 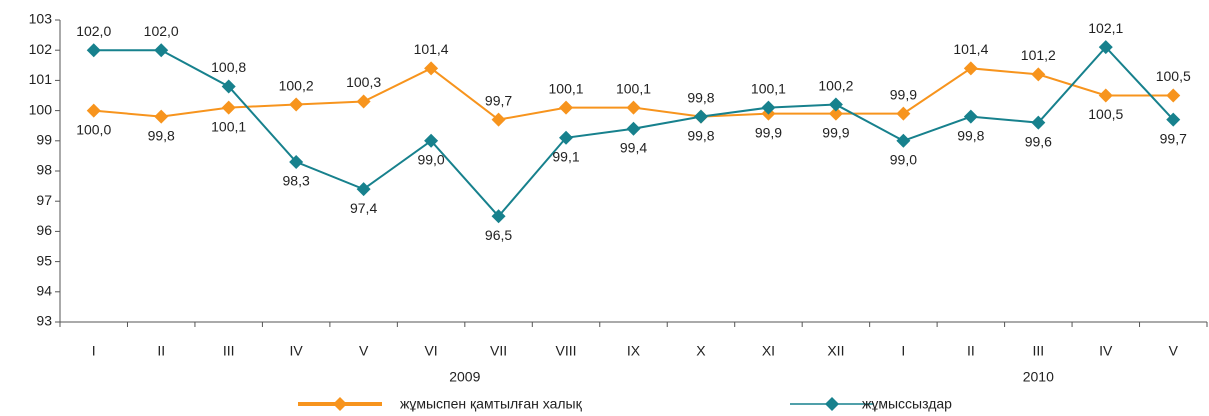 What do you see at coordinates (634, 351) in the screenshot?
I see `x-tick-label: IX` at bounding box center [634, 351].